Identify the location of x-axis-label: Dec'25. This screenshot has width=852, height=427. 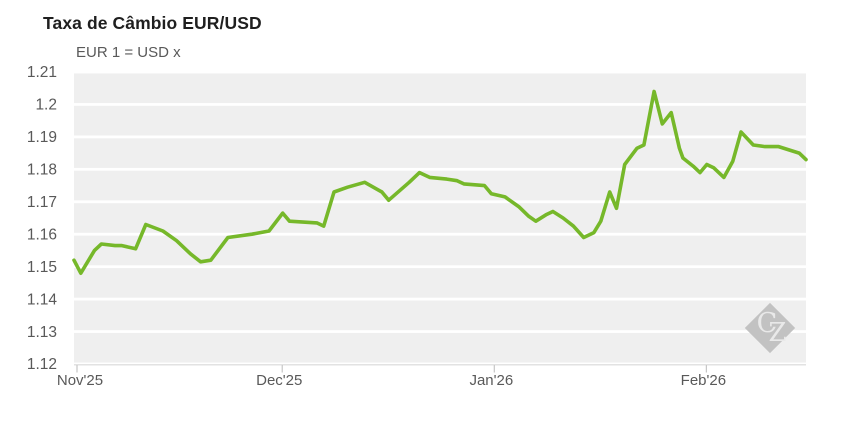
(279, 380).